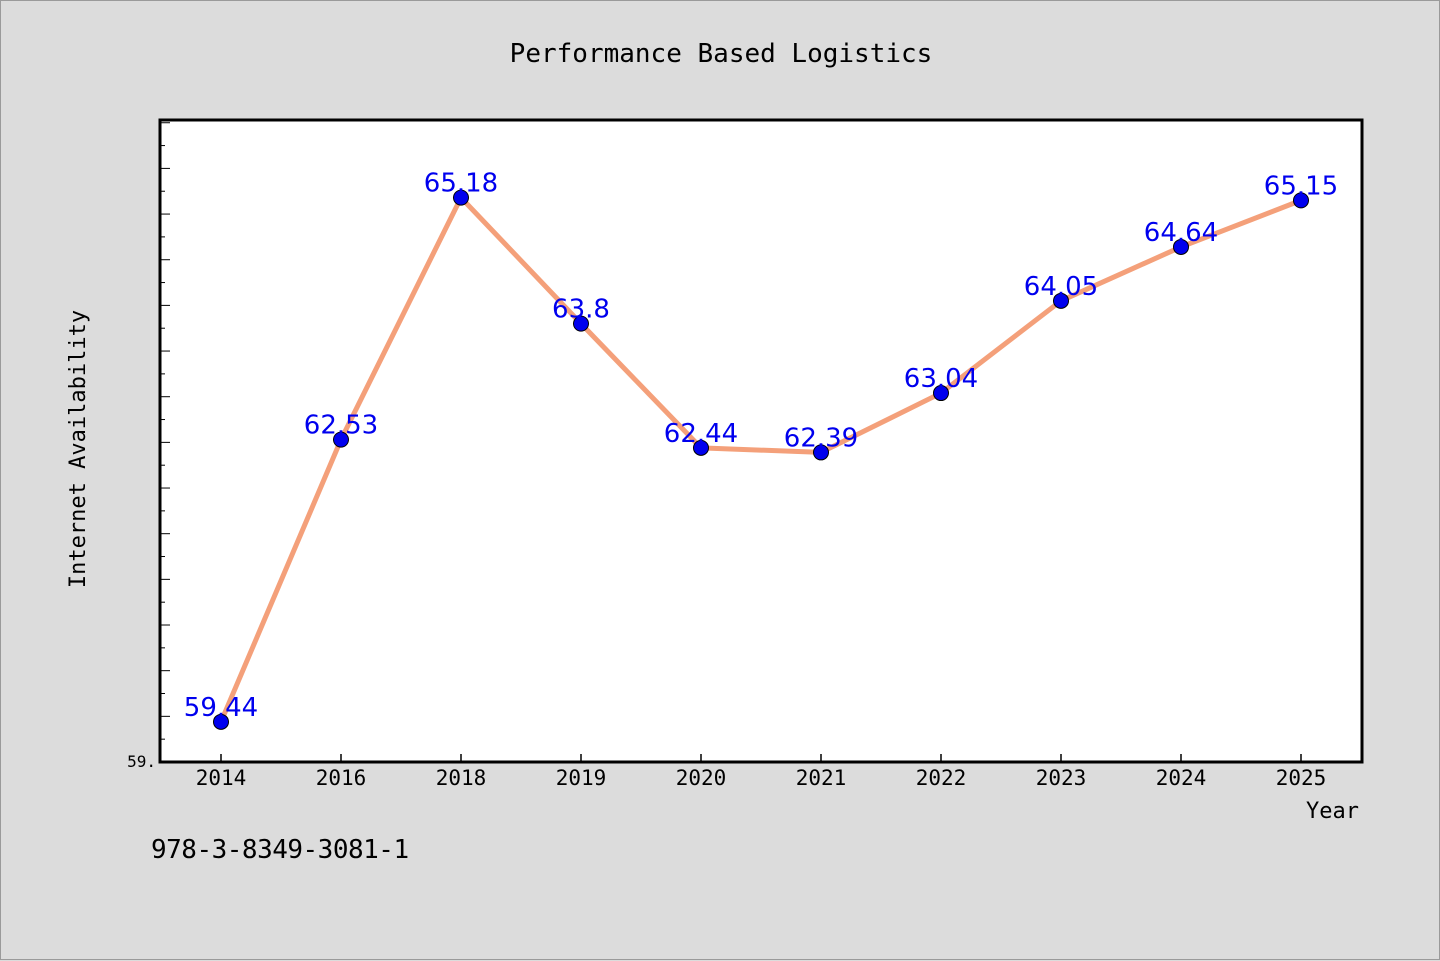 The height and width of the screenshot is (961, 1440). Describe the element at coordinates (1061, 287) in the screenshot. I see `data-label: 64.05` at that location.